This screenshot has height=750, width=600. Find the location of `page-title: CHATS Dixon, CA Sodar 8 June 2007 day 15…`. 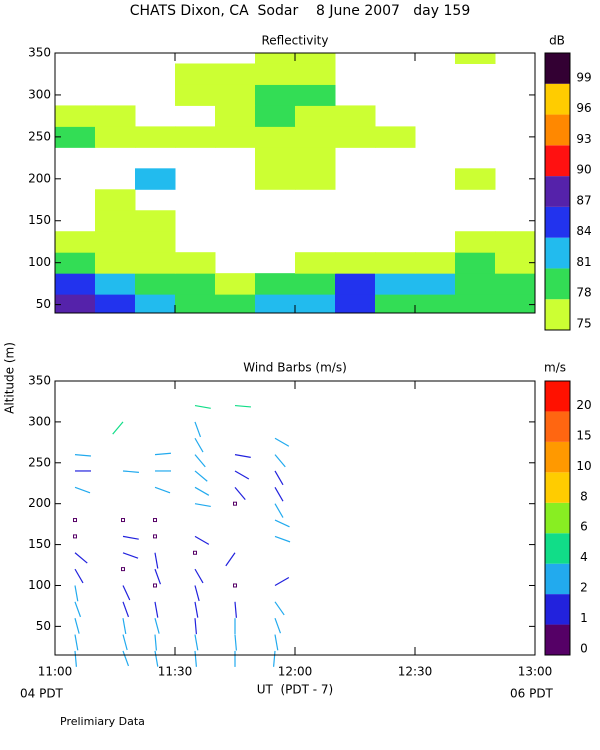

page-title: CHATS Dixon, CA Sodar 8 June 2007 day 15… is located at coordinates (300, 11).